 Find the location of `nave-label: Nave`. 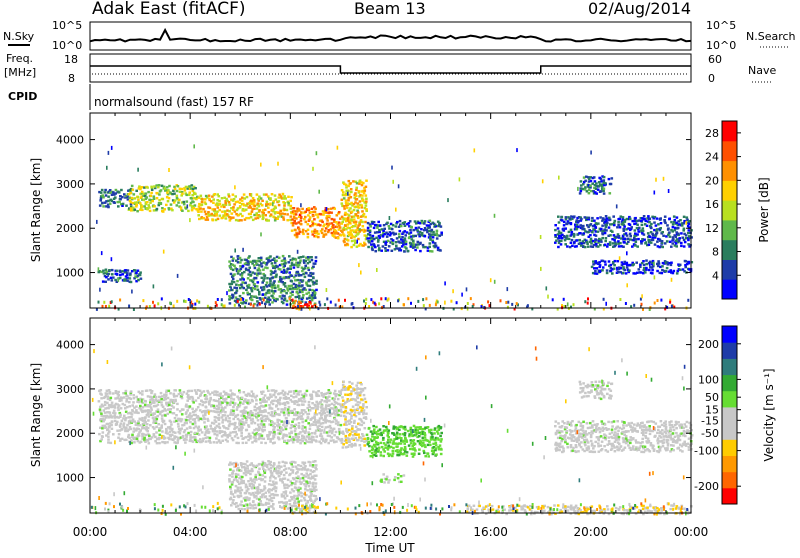

nave-label: Nave is located at coordinates (762, 70).